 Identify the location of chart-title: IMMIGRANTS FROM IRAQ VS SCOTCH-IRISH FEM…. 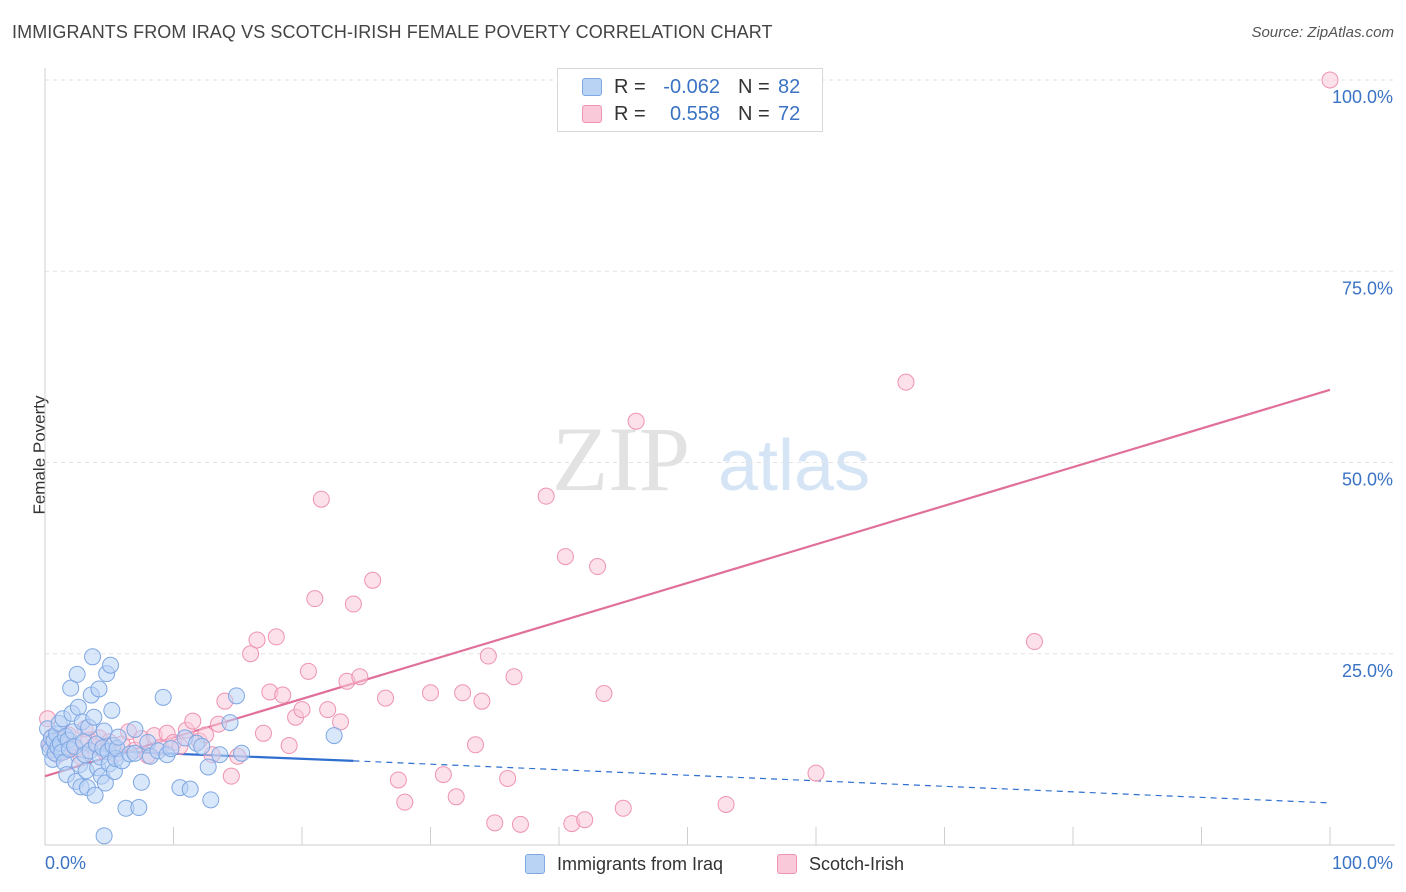
(392, 32).